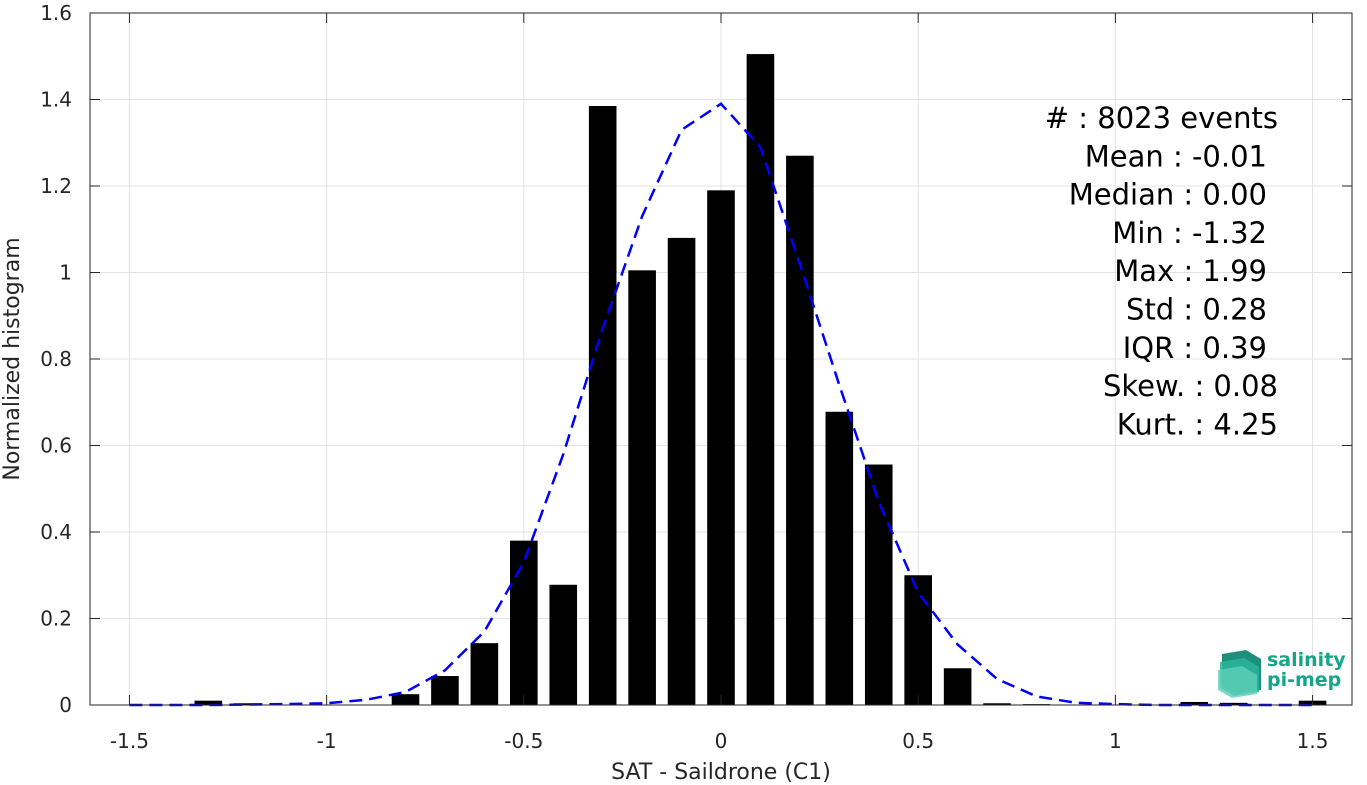 This screenshot has width=1367, height=785. I want to click on y-tick-label: 1.4, so click(56, 100).